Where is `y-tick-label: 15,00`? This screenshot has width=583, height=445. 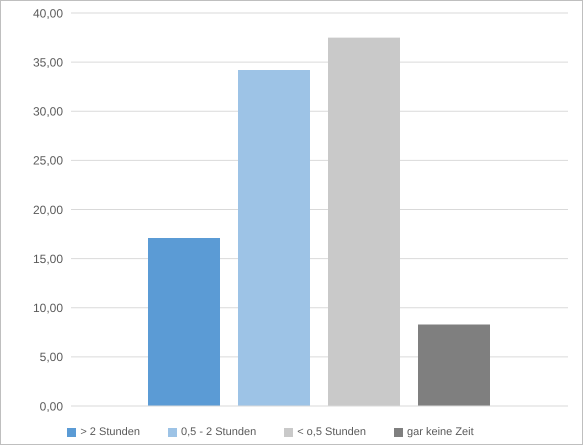
y-tick-label: 15,00 is located at coordinates (48, 259).